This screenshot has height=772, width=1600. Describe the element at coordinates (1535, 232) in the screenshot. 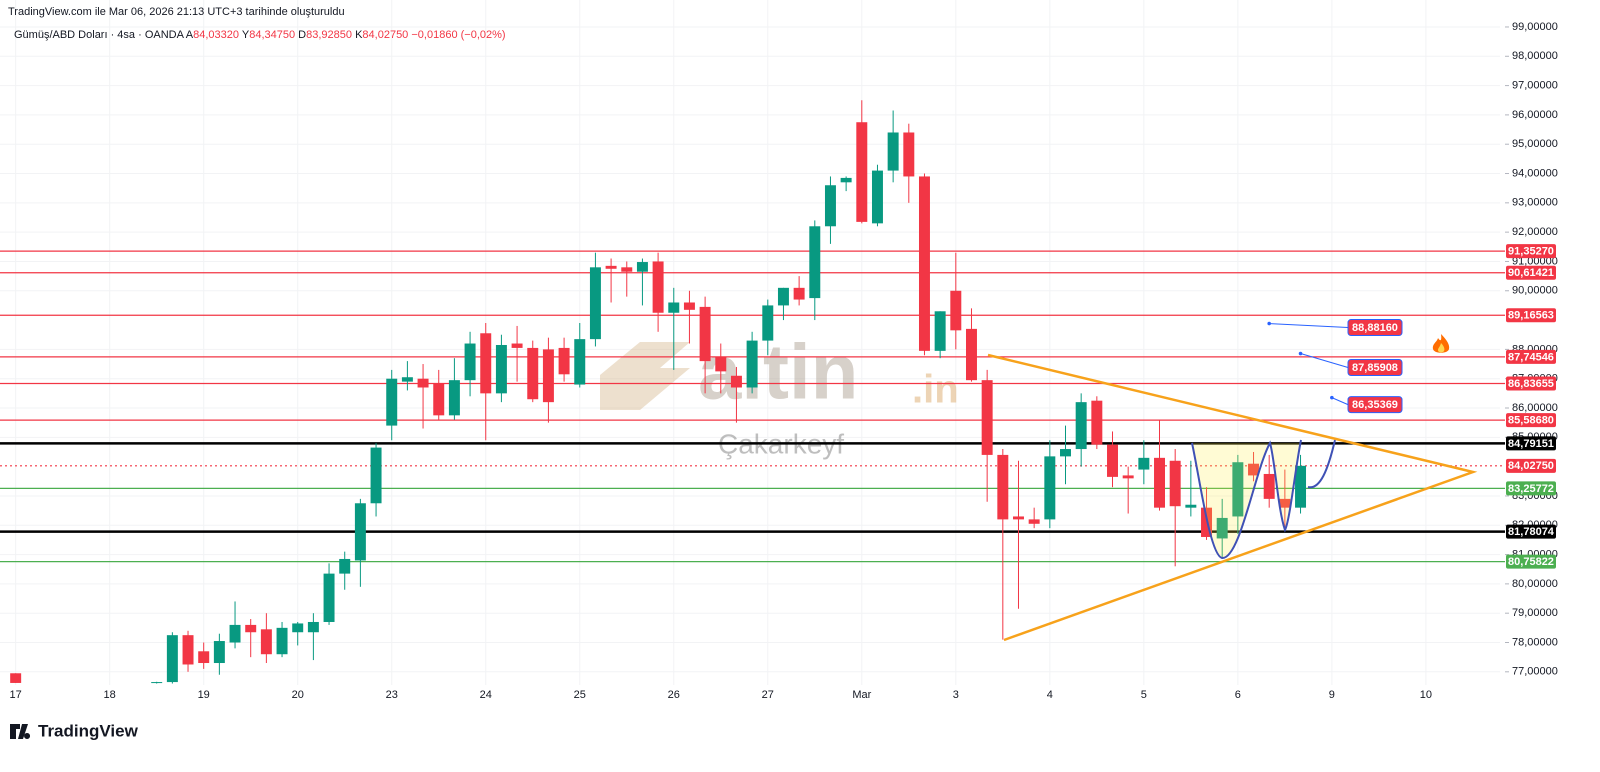

I see `y-tick-label: 92,00000` at that location.